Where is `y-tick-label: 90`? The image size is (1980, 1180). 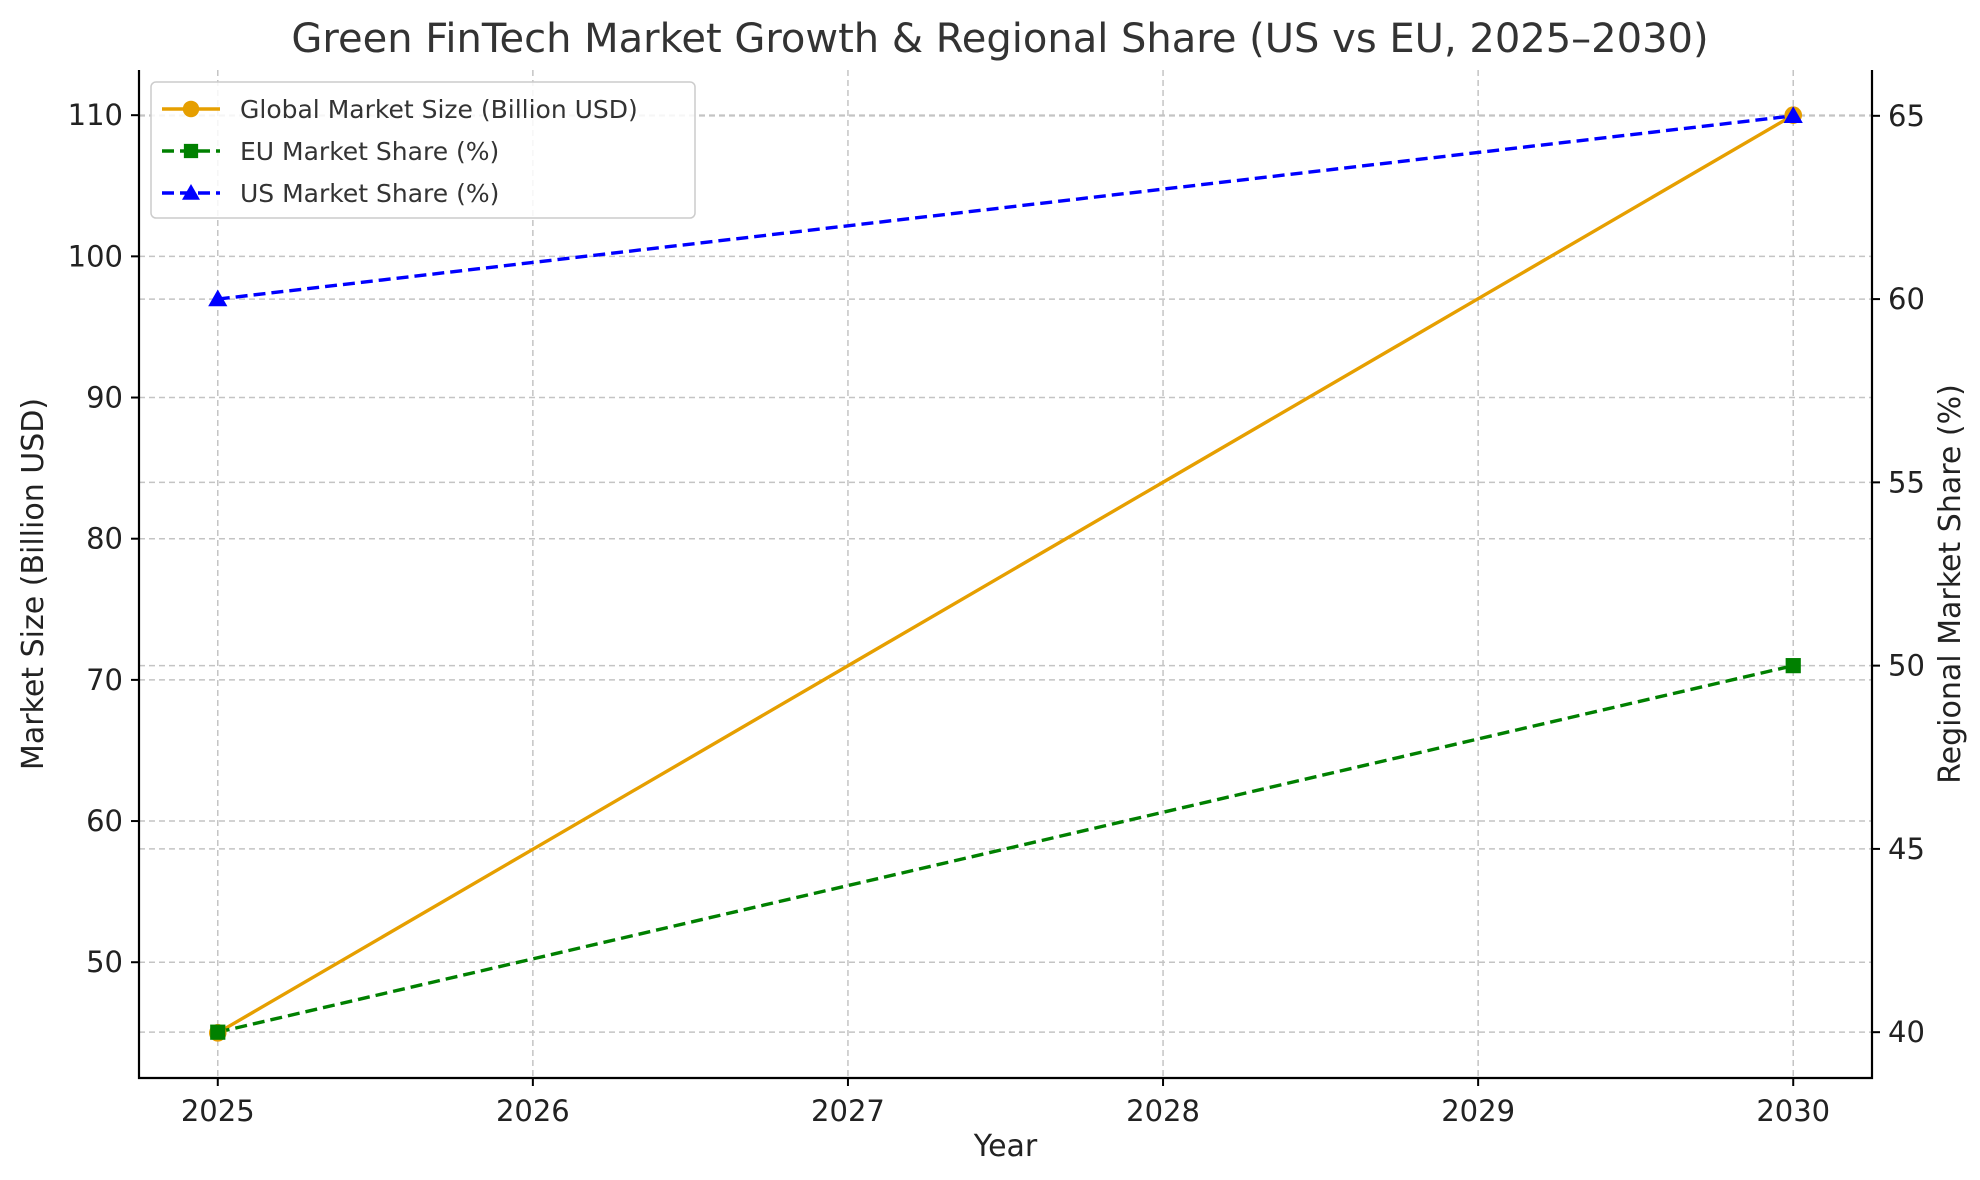 y-tick-label: 90 is located at coordinates (104, 398).